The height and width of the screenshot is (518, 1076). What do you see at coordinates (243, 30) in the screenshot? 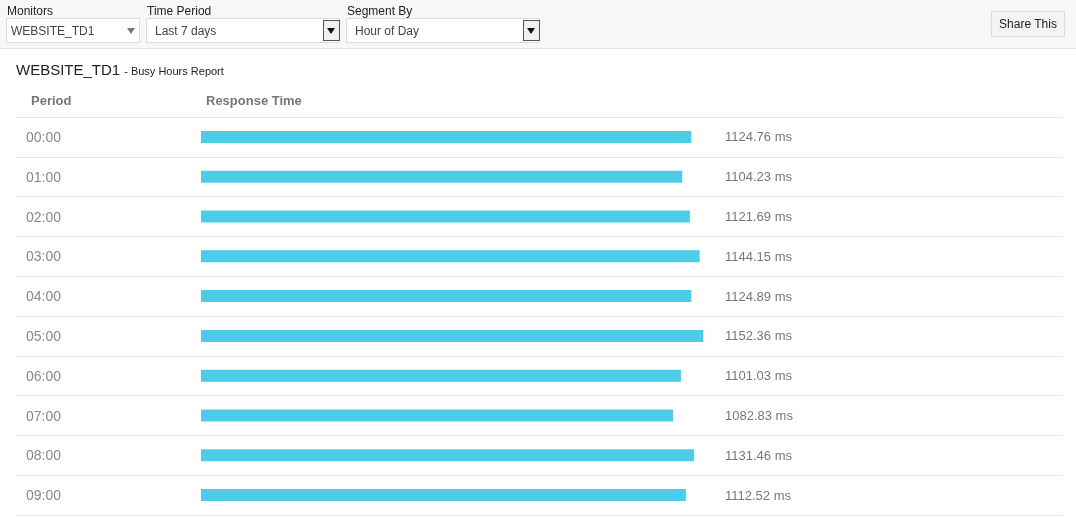
I see `dropdown-field: Last 7 days` at bounding box center [243, 30].